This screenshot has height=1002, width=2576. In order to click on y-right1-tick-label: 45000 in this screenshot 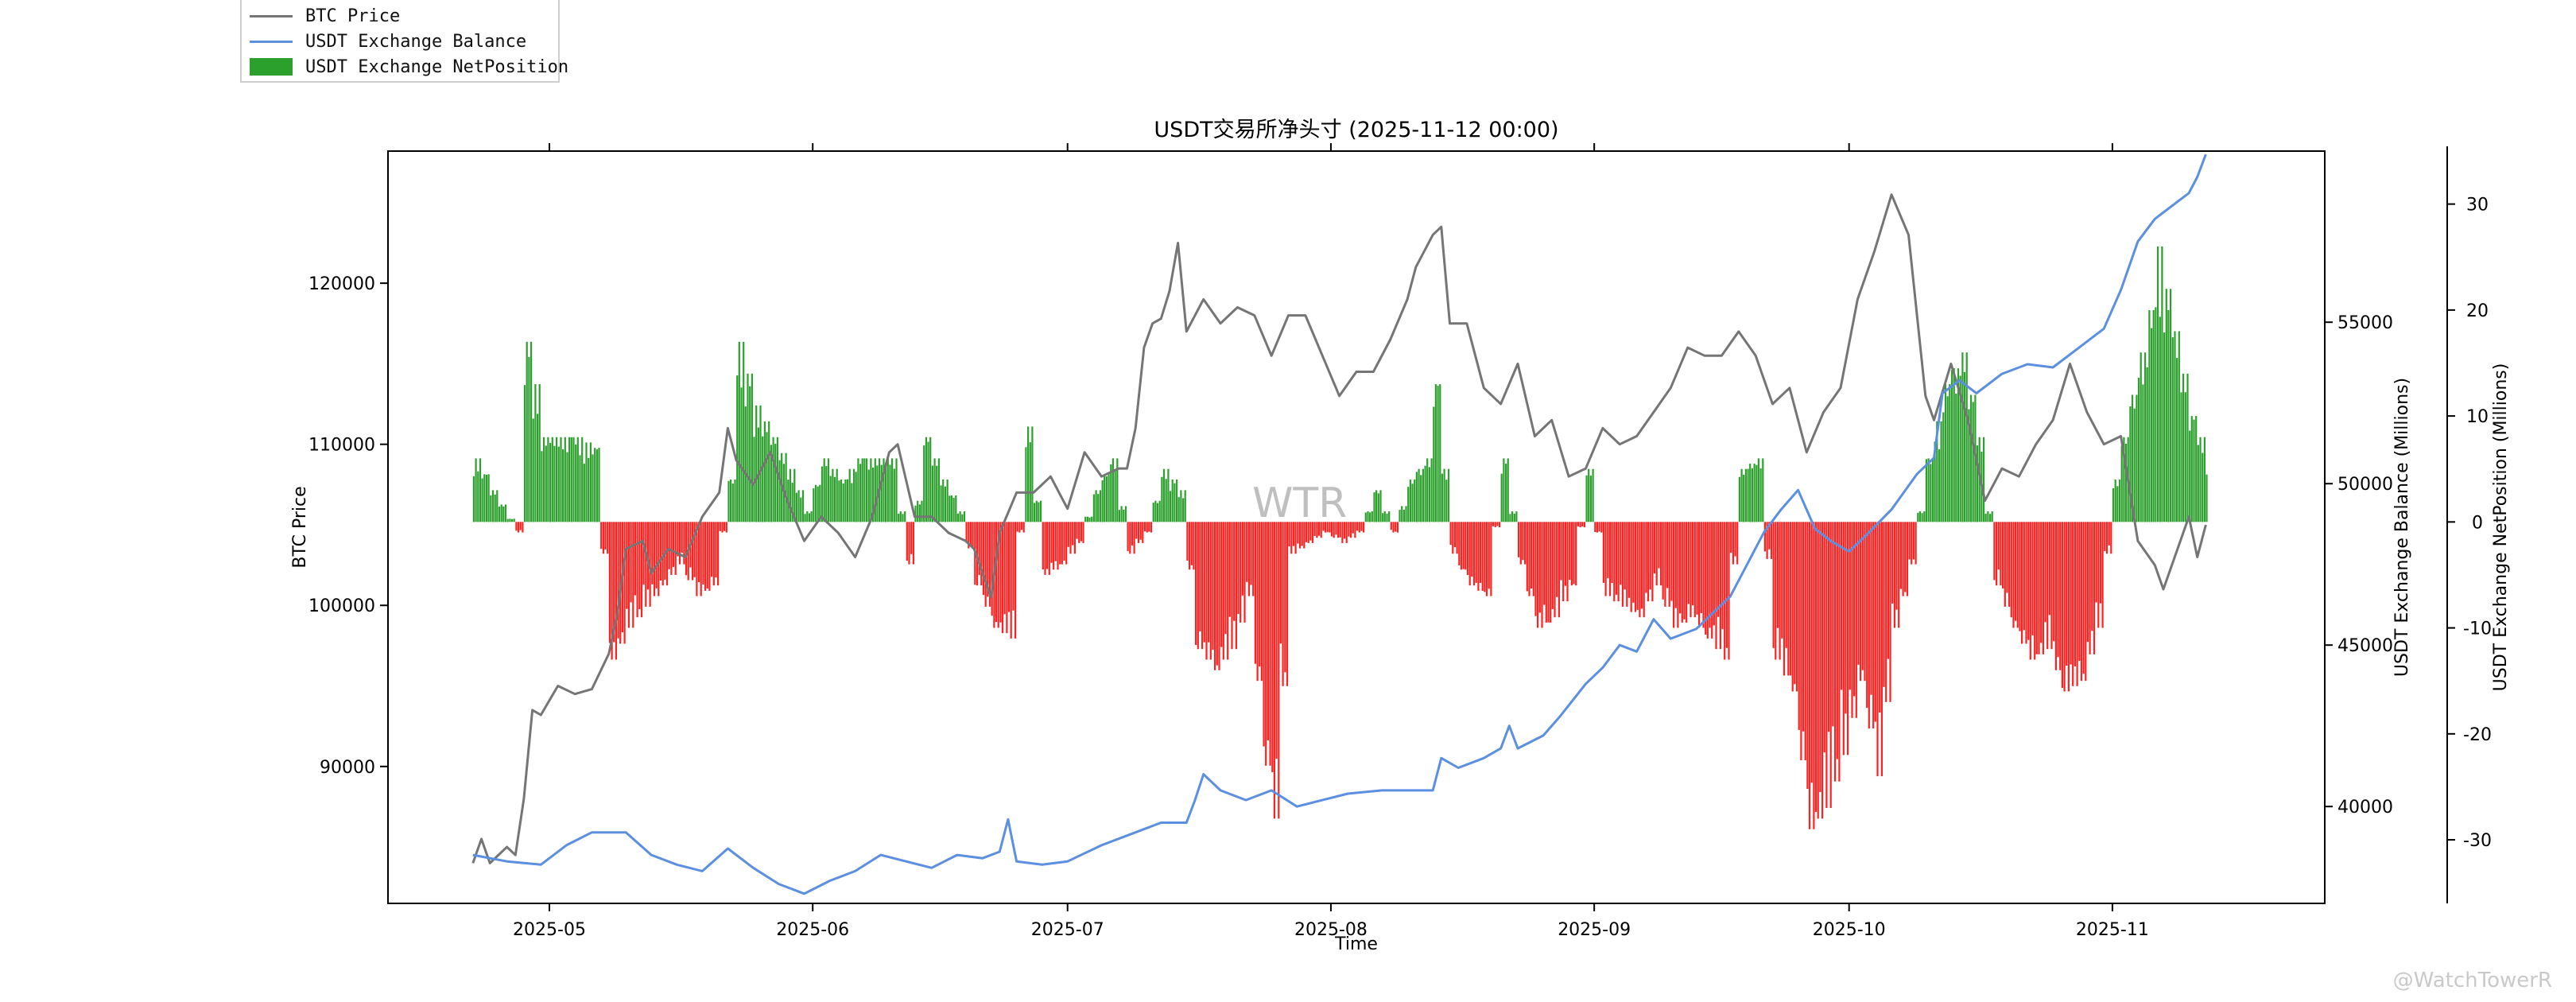, I will do `click(2365, 646)`.